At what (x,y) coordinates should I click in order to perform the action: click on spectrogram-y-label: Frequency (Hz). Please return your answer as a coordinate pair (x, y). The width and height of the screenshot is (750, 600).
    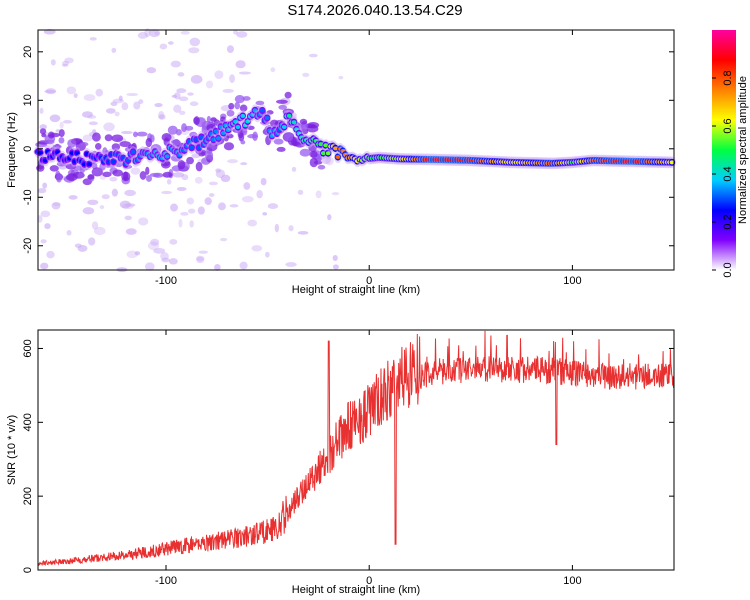
    Looking at the image, I should click on (12, 150).